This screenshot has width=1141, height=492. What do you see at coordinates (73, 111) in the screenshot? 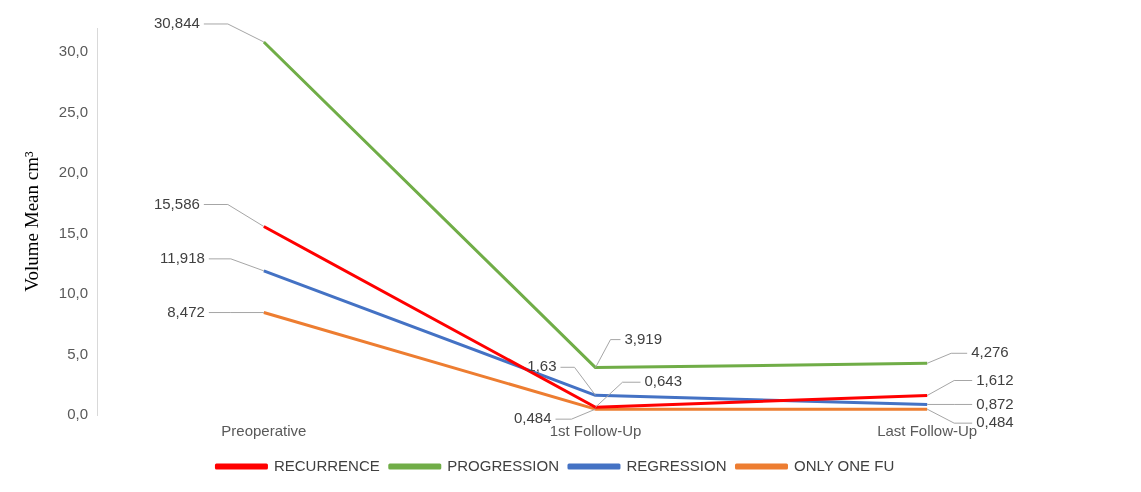
I see `y-tick-label: 25,0` at bounding box center [73, 111].